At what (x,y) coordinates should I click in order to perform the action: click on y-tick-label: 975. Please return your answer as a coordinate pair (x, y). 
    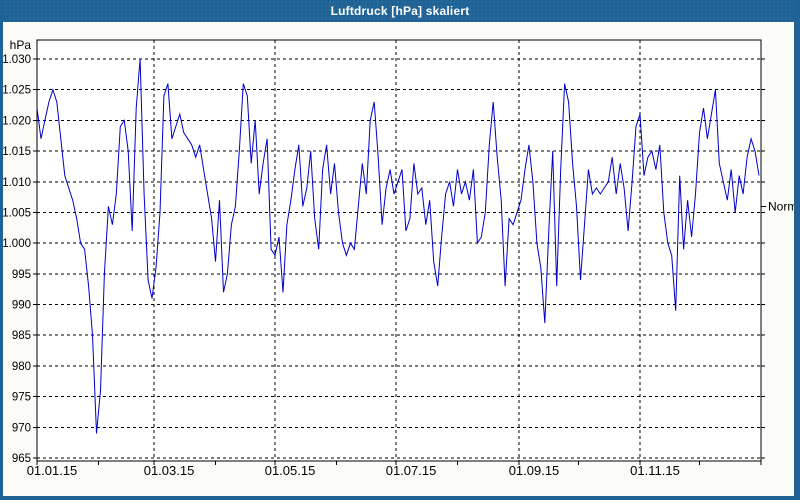
    Looking at the image, I should click on (21, 398).